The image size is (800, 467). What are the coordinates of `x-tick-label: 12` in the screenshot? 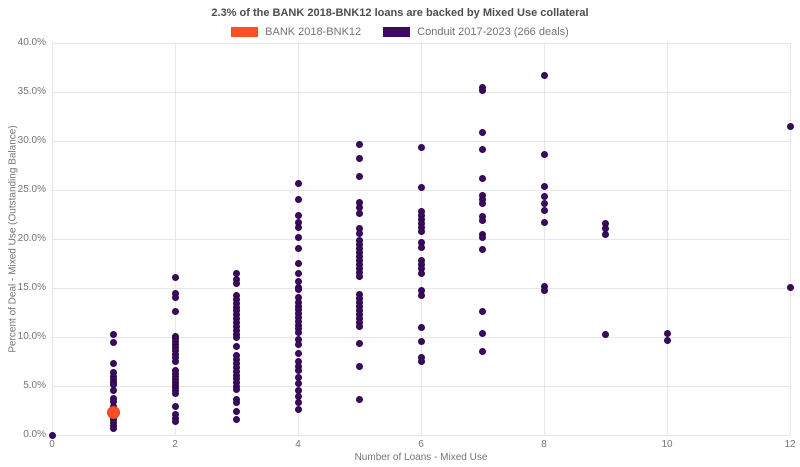 It's located at (790, 444).